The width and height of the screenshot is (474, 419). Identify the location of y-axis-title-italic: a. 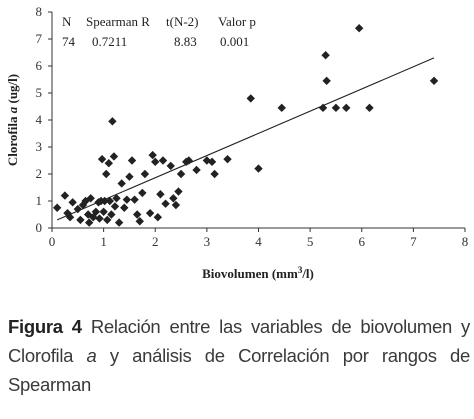
(12, 109).